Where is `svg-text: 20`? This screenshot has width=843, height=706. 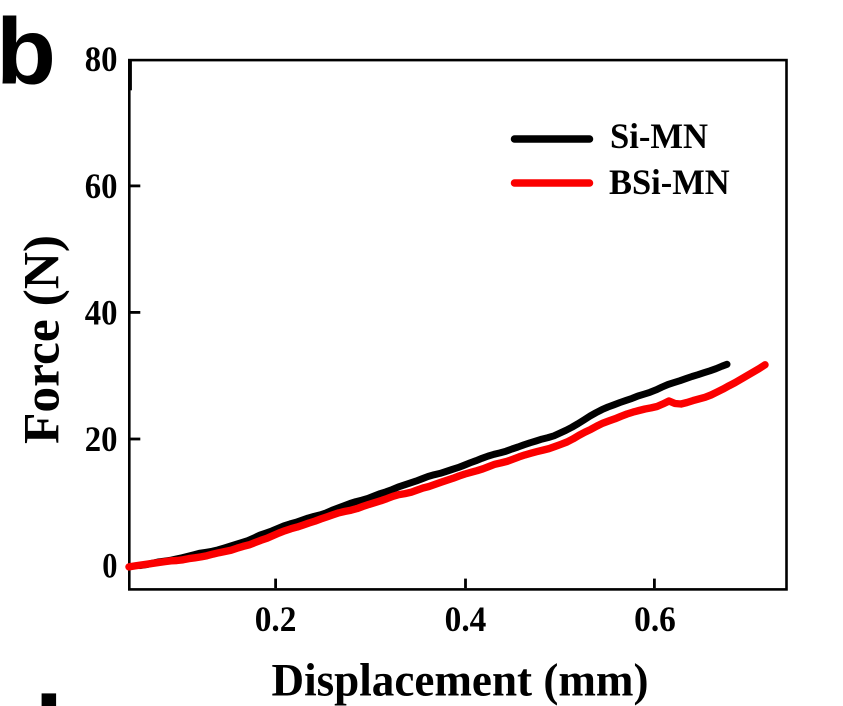
svg-text: 20 is located at coordinates (101, 439).